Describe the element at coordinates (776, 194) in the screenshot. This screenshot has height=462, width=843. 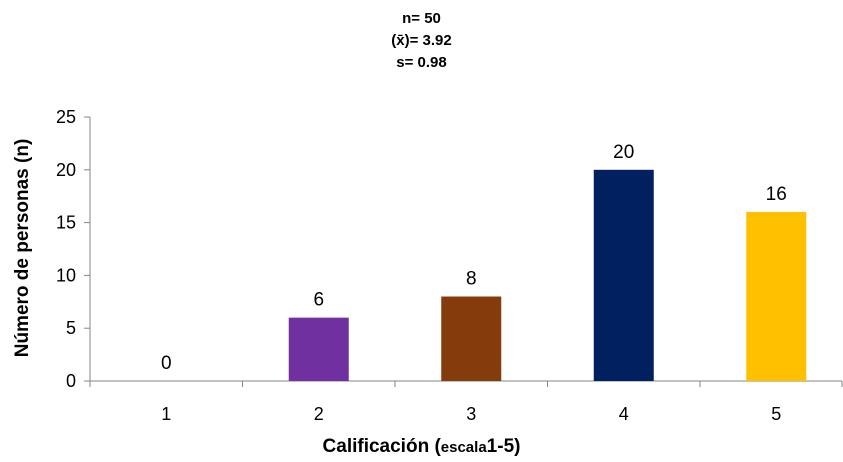
I see `data-label: 16` at that location.